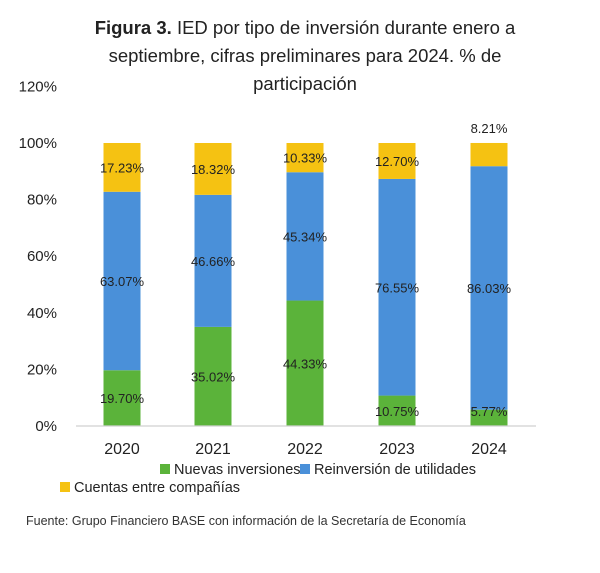 This screenshot has width=600, height=573. I want to click on x-tick-label: 2021, so click(213, 449).